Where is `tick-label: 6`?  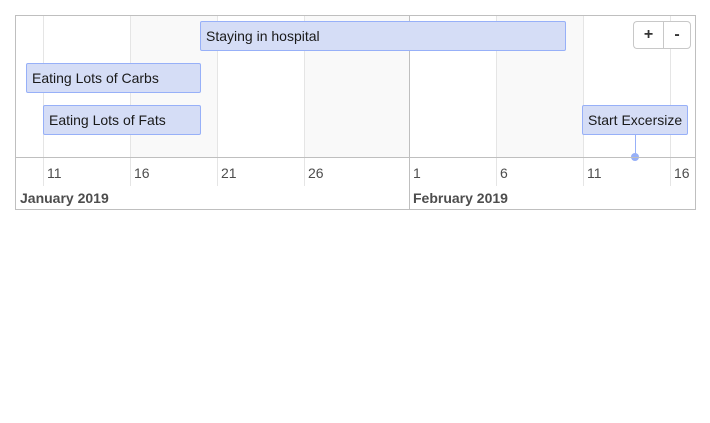 tick-label: 6 is located at coordinates (504, 173).